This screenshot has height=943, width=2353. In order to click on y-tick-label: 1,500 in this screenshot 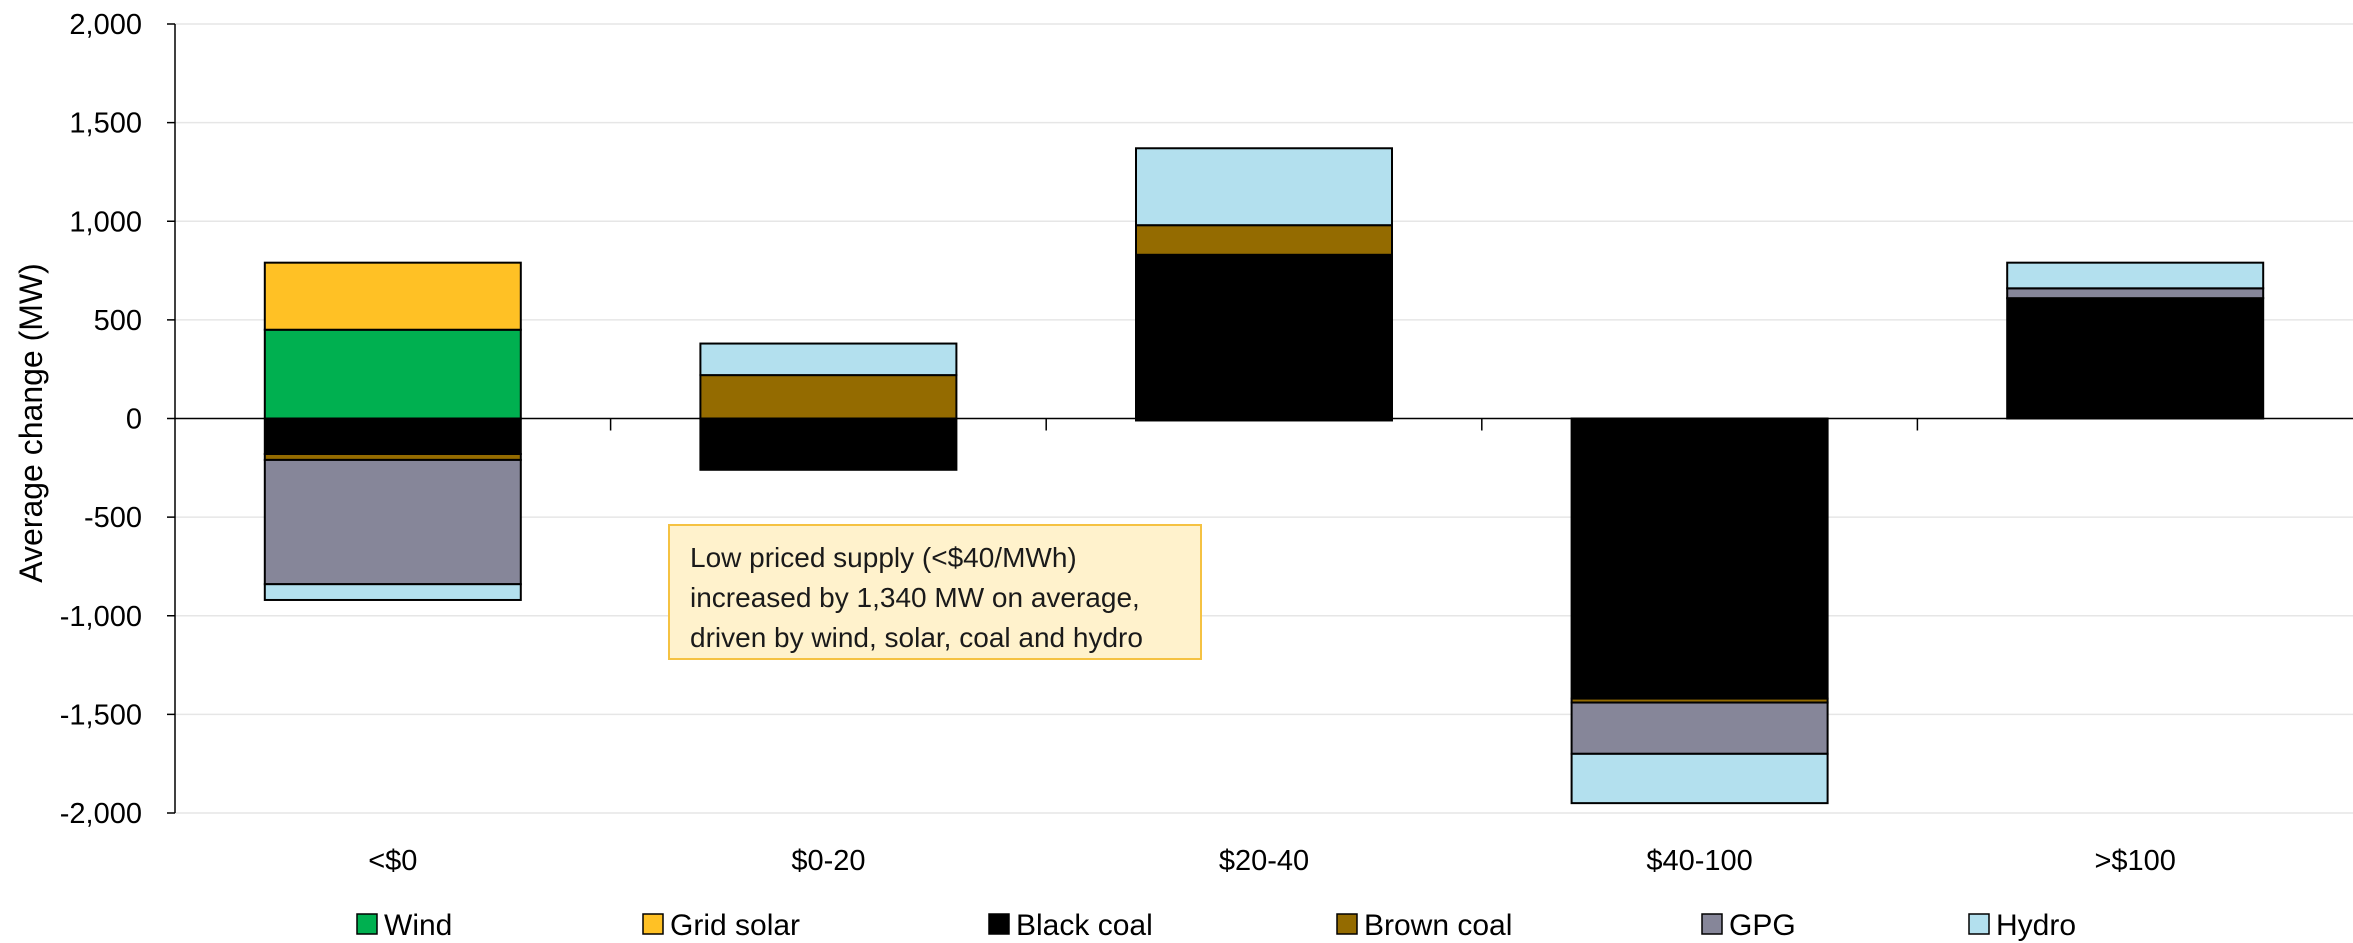, I will do `click(105, 124)`.